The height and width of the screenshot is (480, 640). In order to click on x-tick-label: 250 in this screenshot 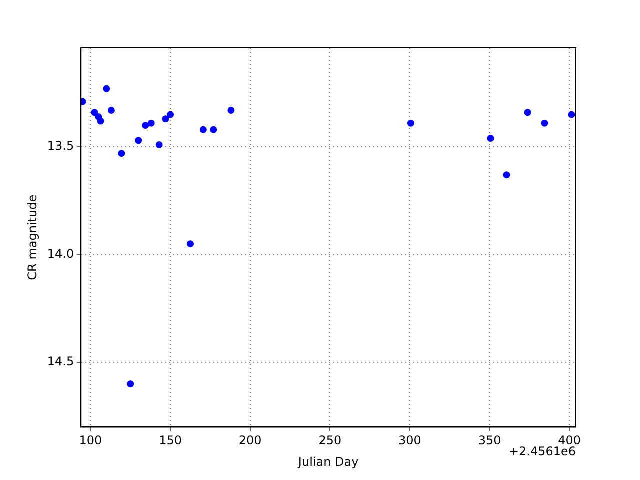, I will do `click(330, 441)`.